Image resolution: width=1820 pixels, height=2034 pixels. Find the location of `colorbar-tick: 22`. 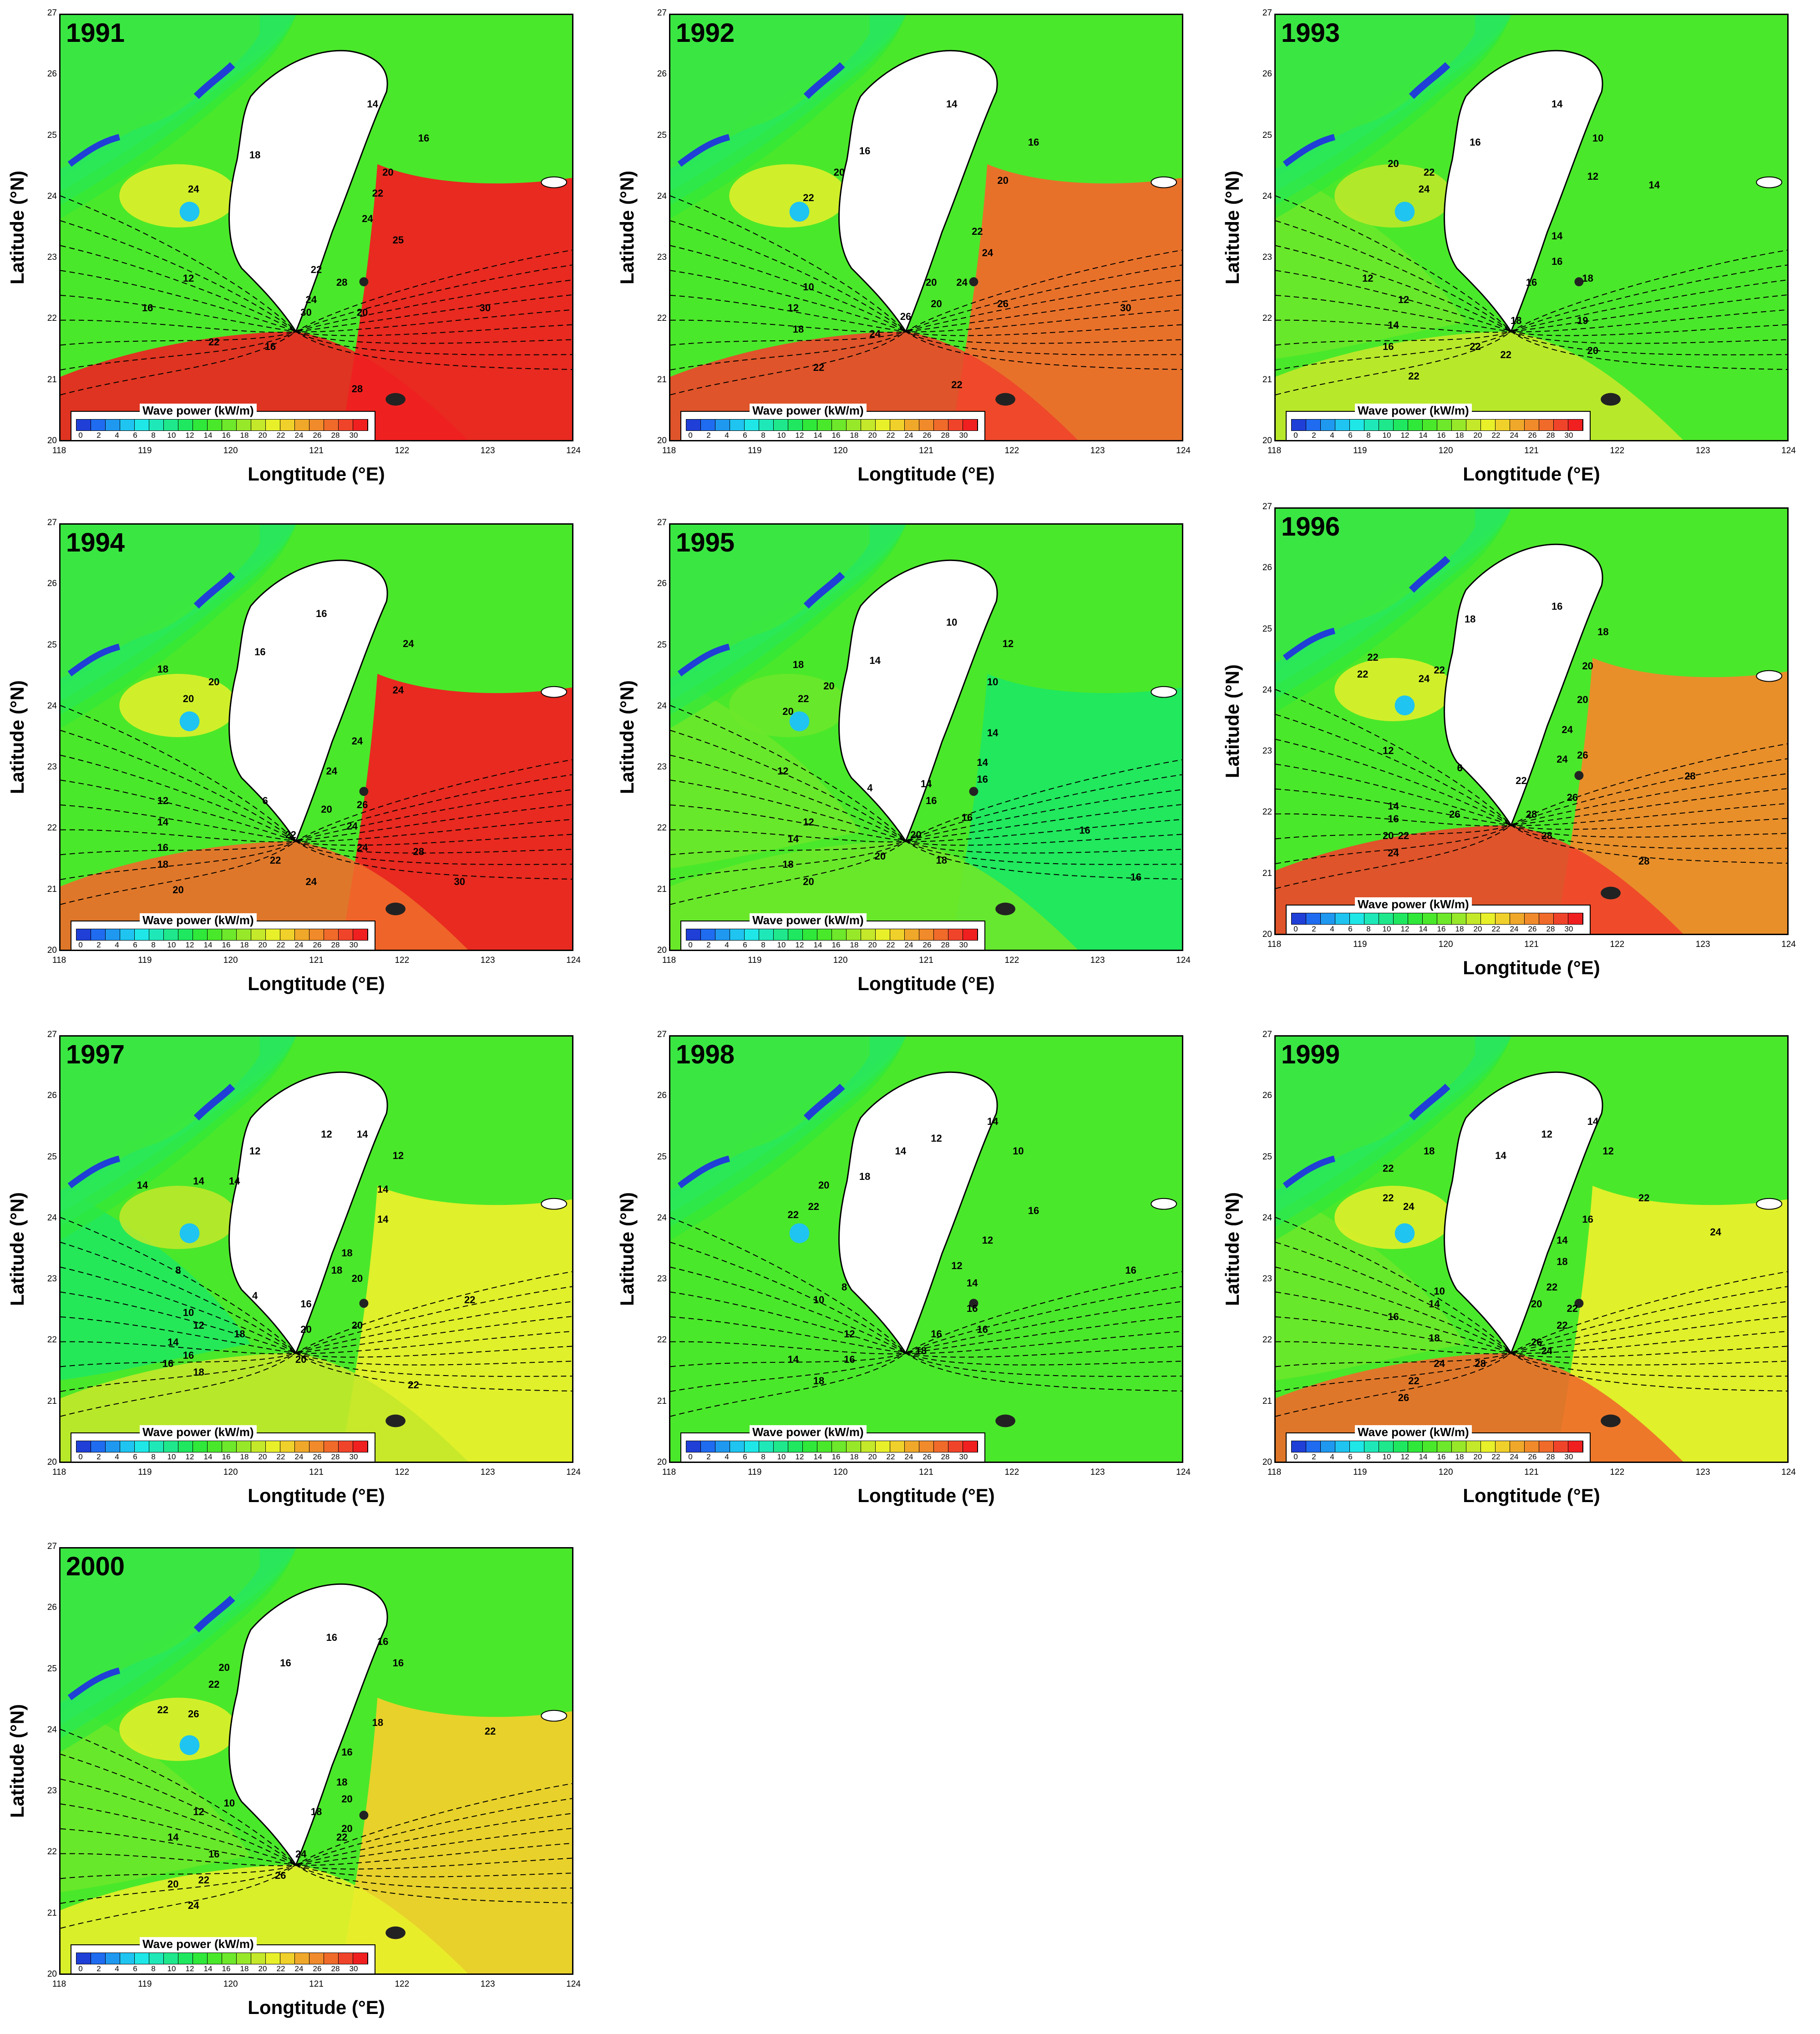

colorbar-tick: 22 is located at coordinates (1496, 435).